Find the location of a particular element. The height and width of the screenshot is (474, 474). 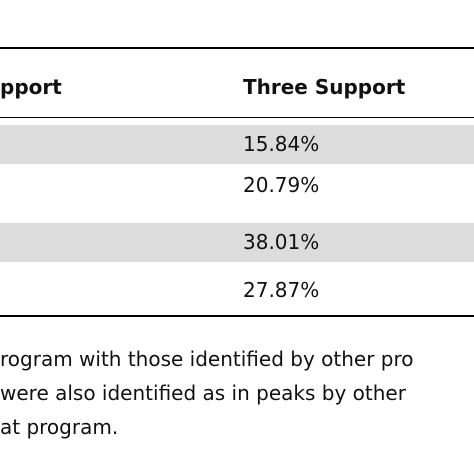

table-cell-three-support: 20.79% is located at coordinates (281, 185).